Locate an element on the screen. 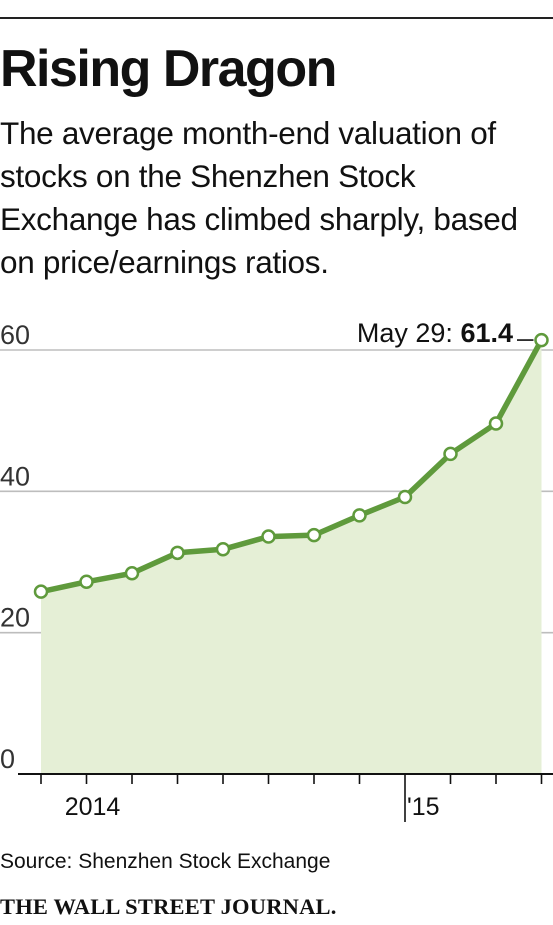 The image size is (553, 925). y-tick-label-40: 40 is located at coordinates (15, 476).